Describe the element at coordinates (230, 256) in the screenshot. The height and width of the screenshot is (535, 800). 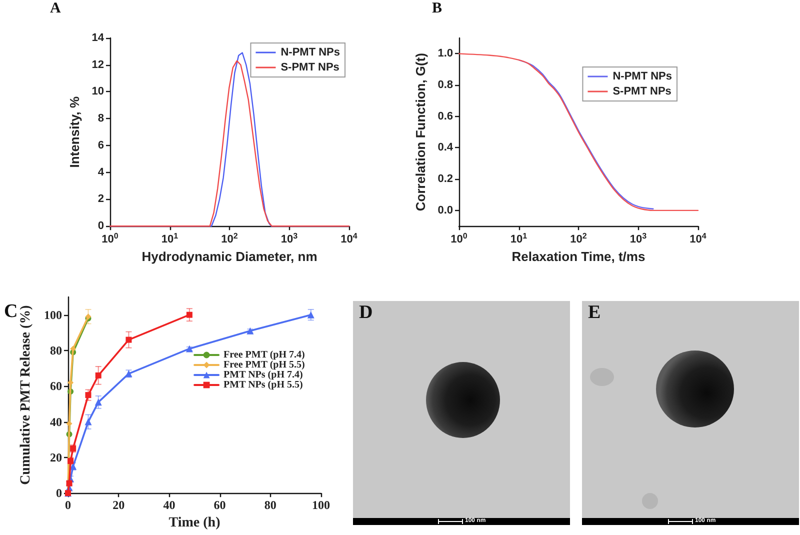
I see `x-axis-title: Hydrodynamic Diameter, nm` at that location.